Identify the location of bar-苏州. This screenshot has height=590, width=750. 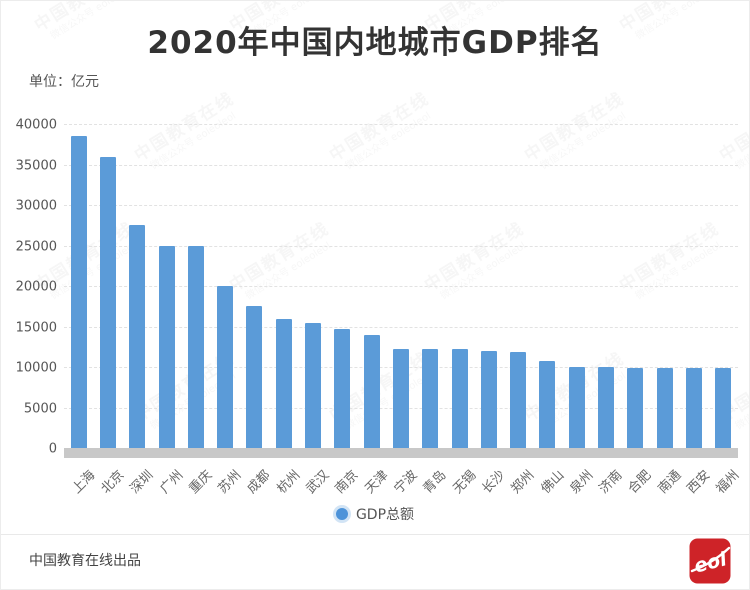
(225, 367).